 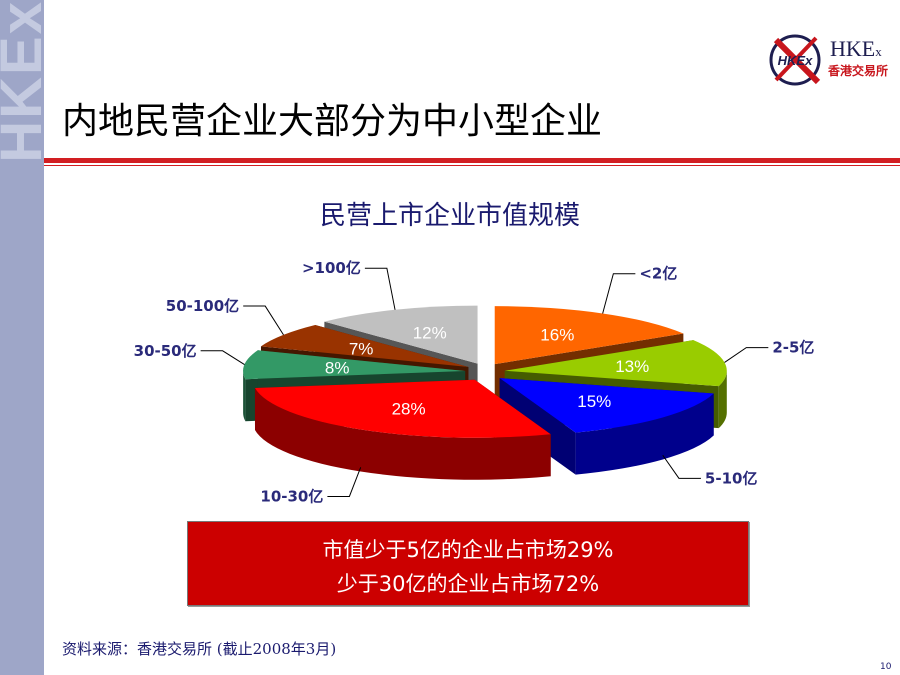 What do you see at coordinates (878, 51) in the screenshot?
I see `logo-text-sub: x` at bounding box center [878, 51].